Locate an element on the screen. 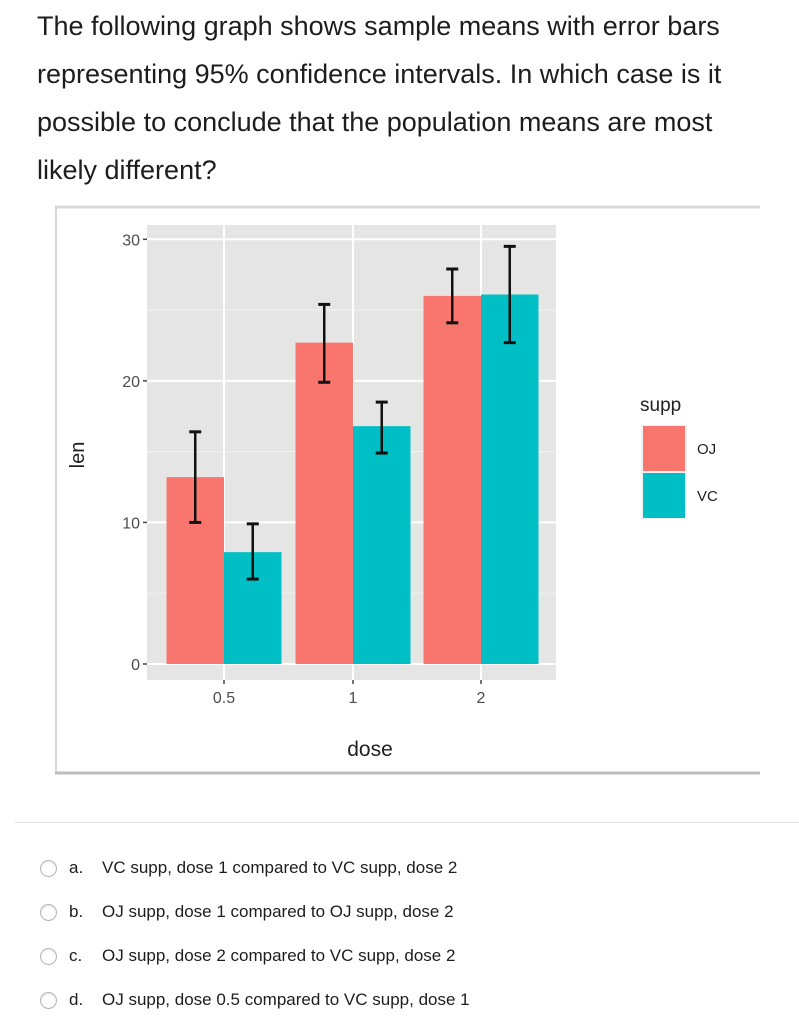 This screenshot has width=799, height=1024. y-axis-label: len is located at coordinates (78, 455).